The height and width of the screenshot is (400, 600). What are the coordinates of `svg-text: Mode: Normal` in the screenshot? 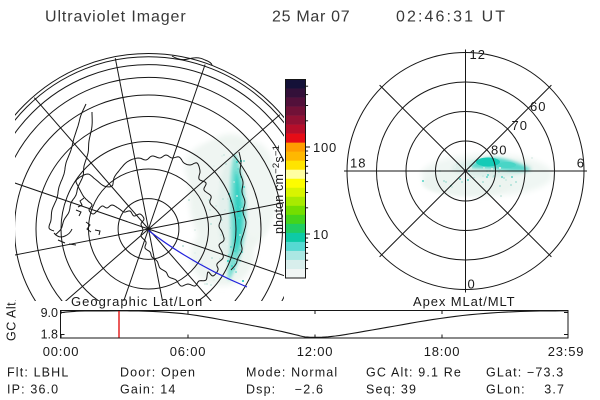 It's located at (292, 373).